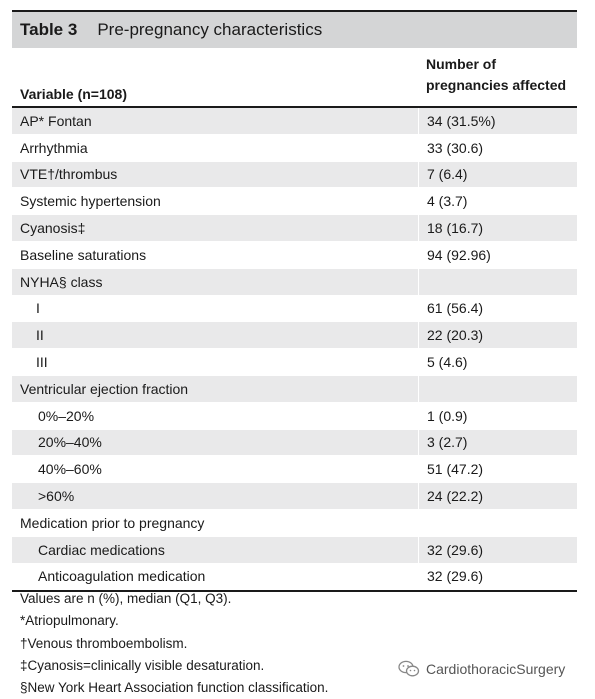 The image size is (595, 699). Describe the element at coordinates (104, 388) in the screenshot. I see `row-label: Ventricular ejection fraction` at that location.